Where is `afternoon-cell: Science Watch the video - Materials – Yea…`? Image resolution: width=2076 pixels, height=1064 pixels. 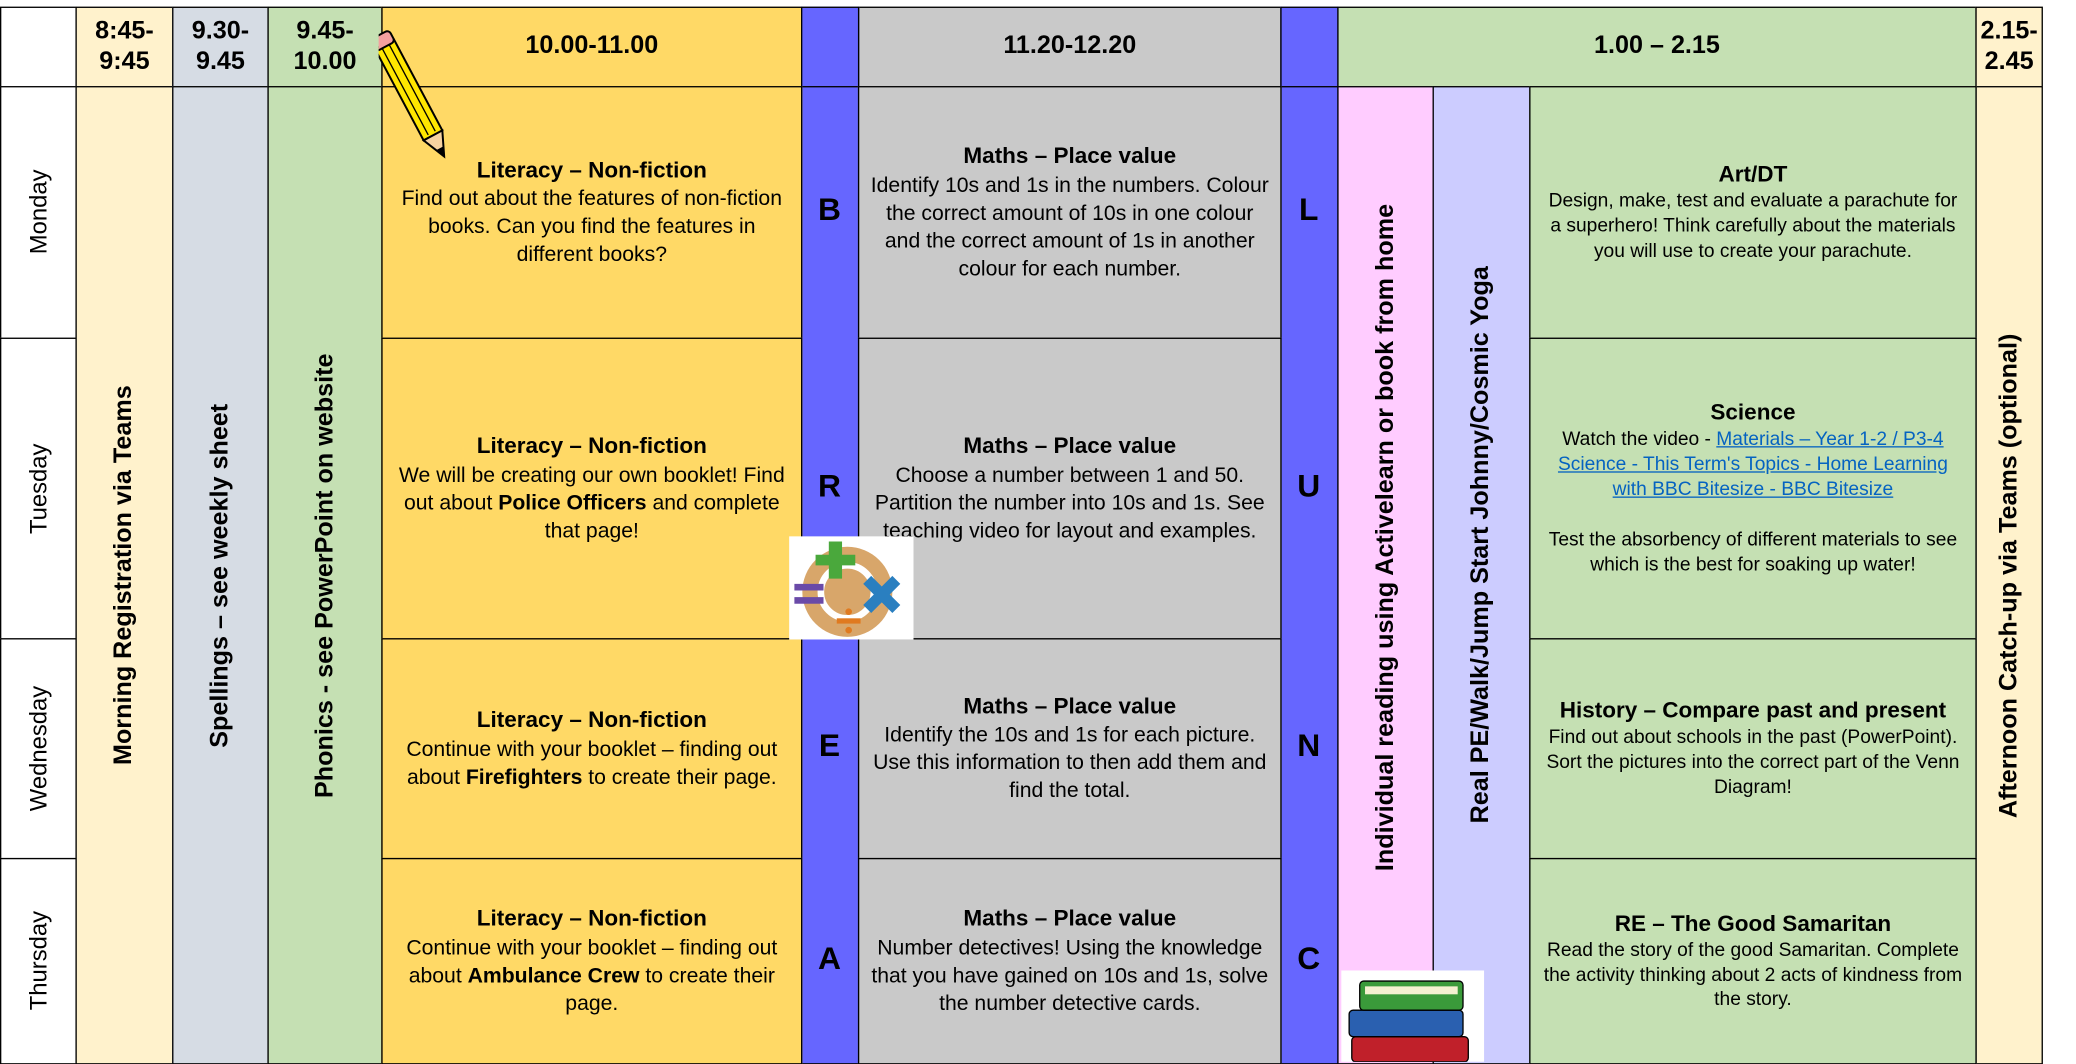
afternoon-cell: Science Watch the video - Materials – Yea… is located at coordinates (1753, 488).